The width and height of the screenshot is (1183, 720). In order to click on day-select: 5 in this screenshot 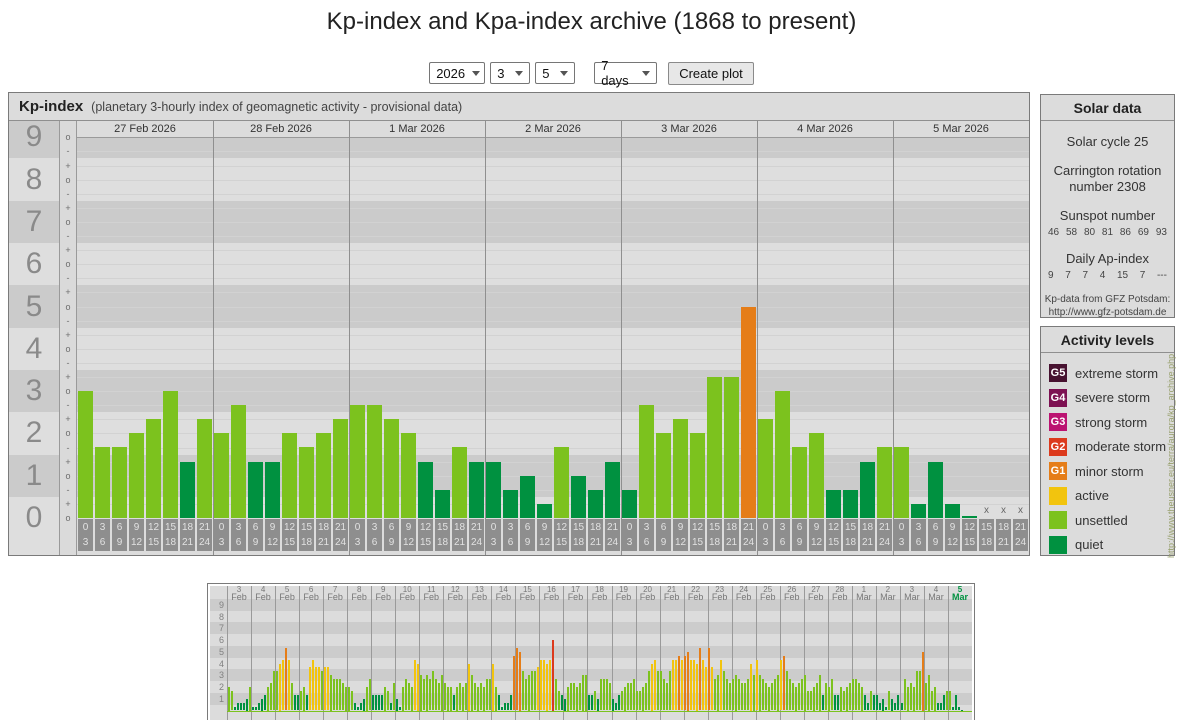, I will do `click(555, 73)`.